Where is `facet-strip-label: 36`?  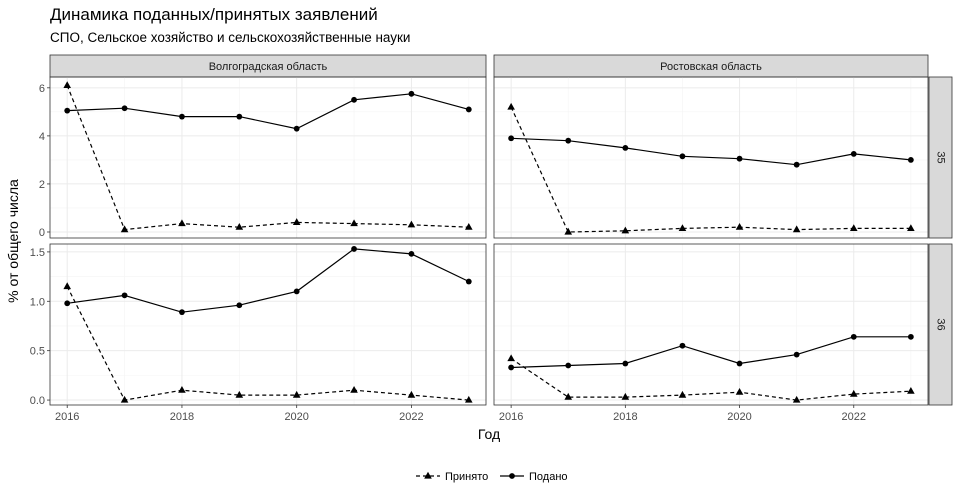 facet-strip-label: 36 is located at coordinates (941, 324).